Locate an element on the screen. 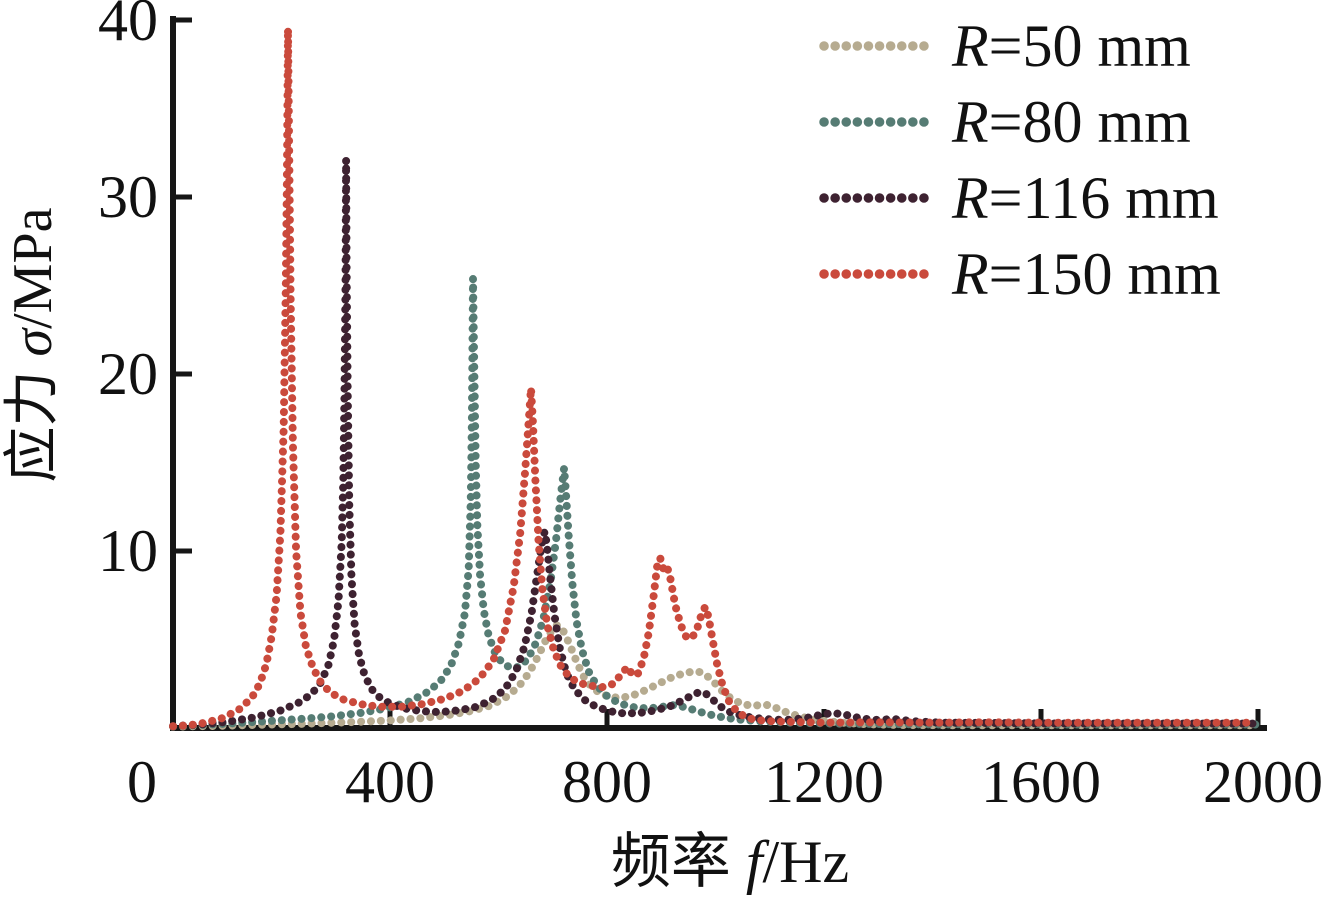  legend: R=50 mm R=80 mm R=116 mm R=150 mm is located at coordinates (1019, 160).